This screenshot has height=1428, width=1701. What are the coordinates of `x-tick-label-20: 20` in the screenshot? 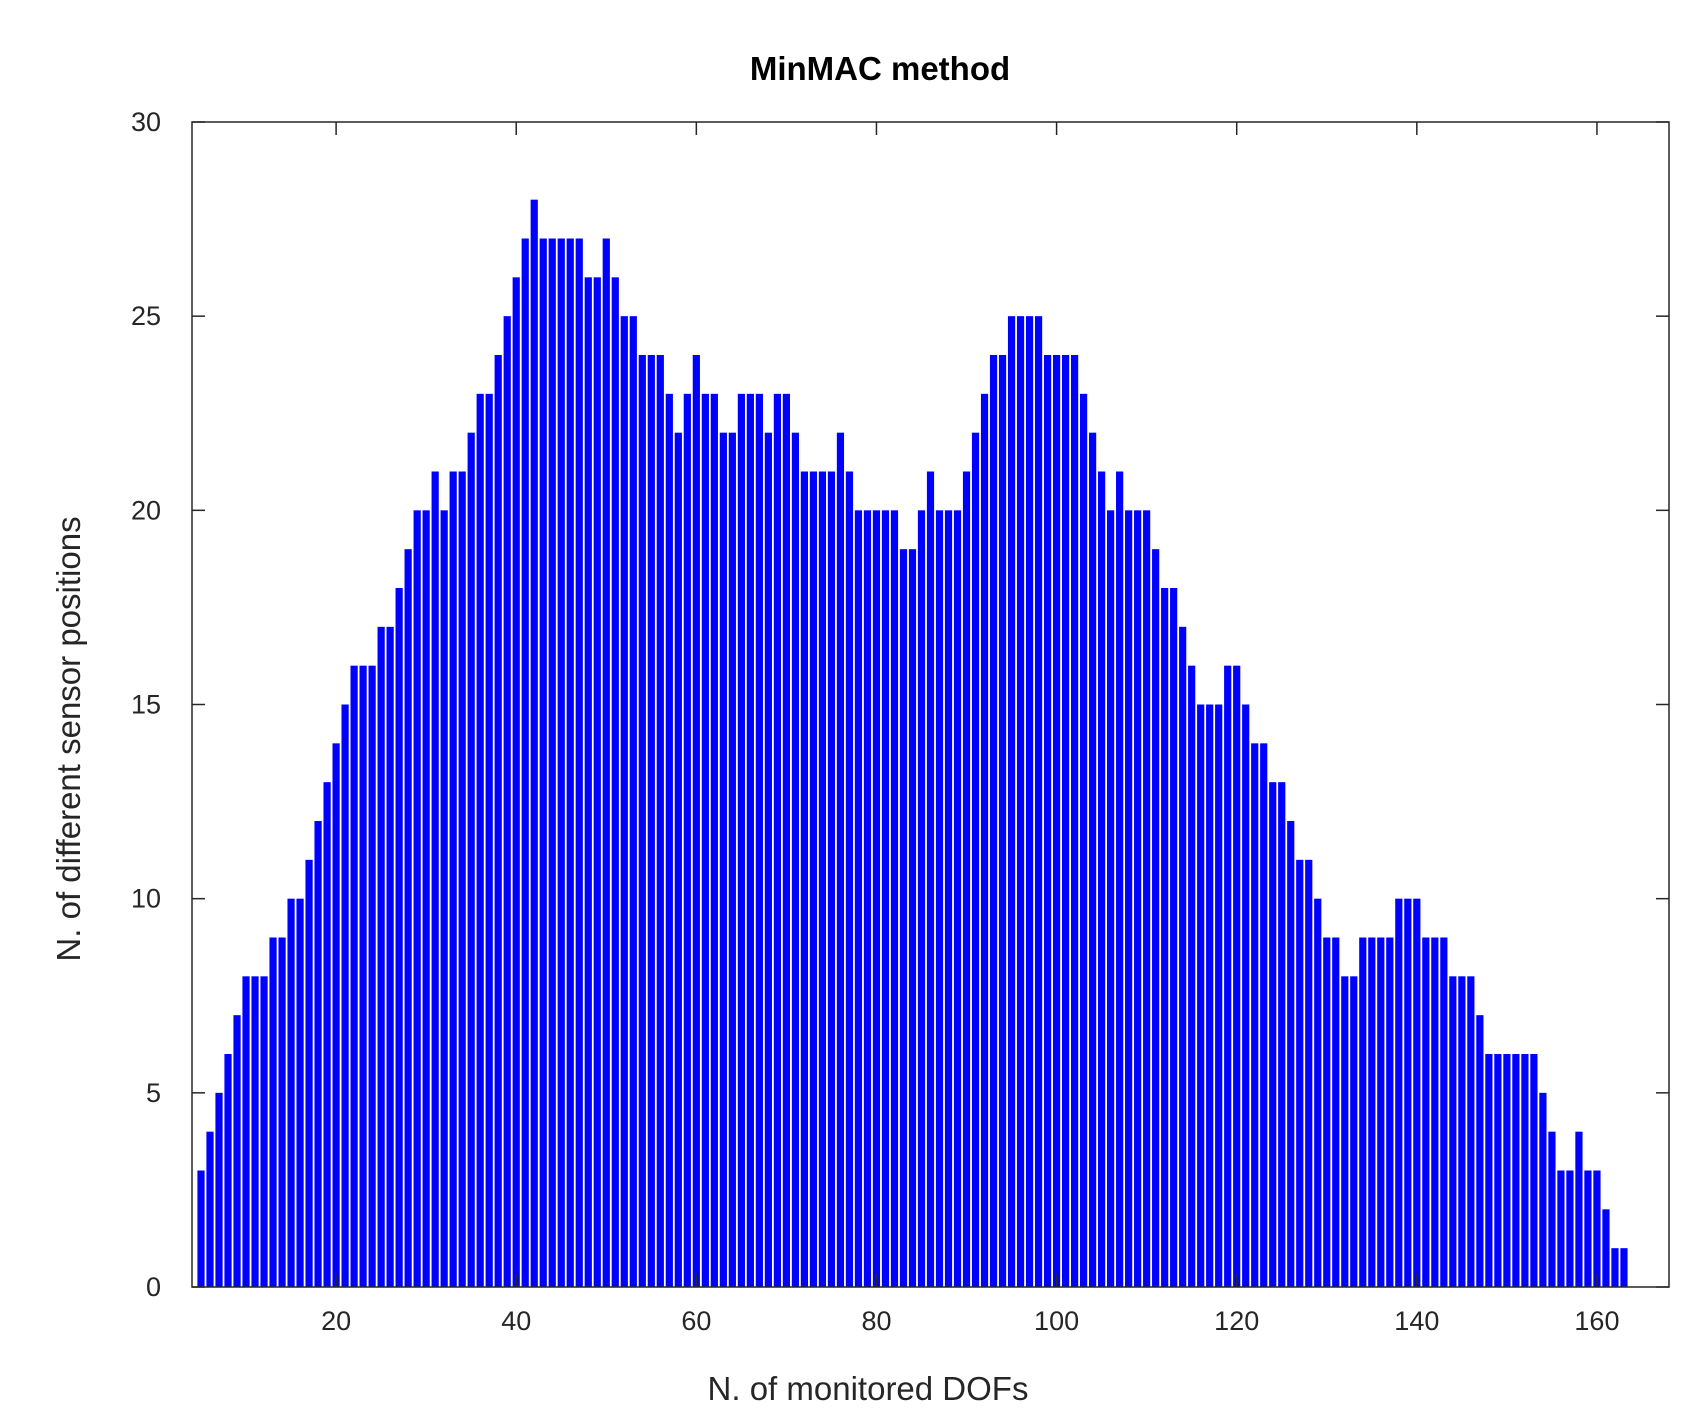 It's located at (336, 1321).